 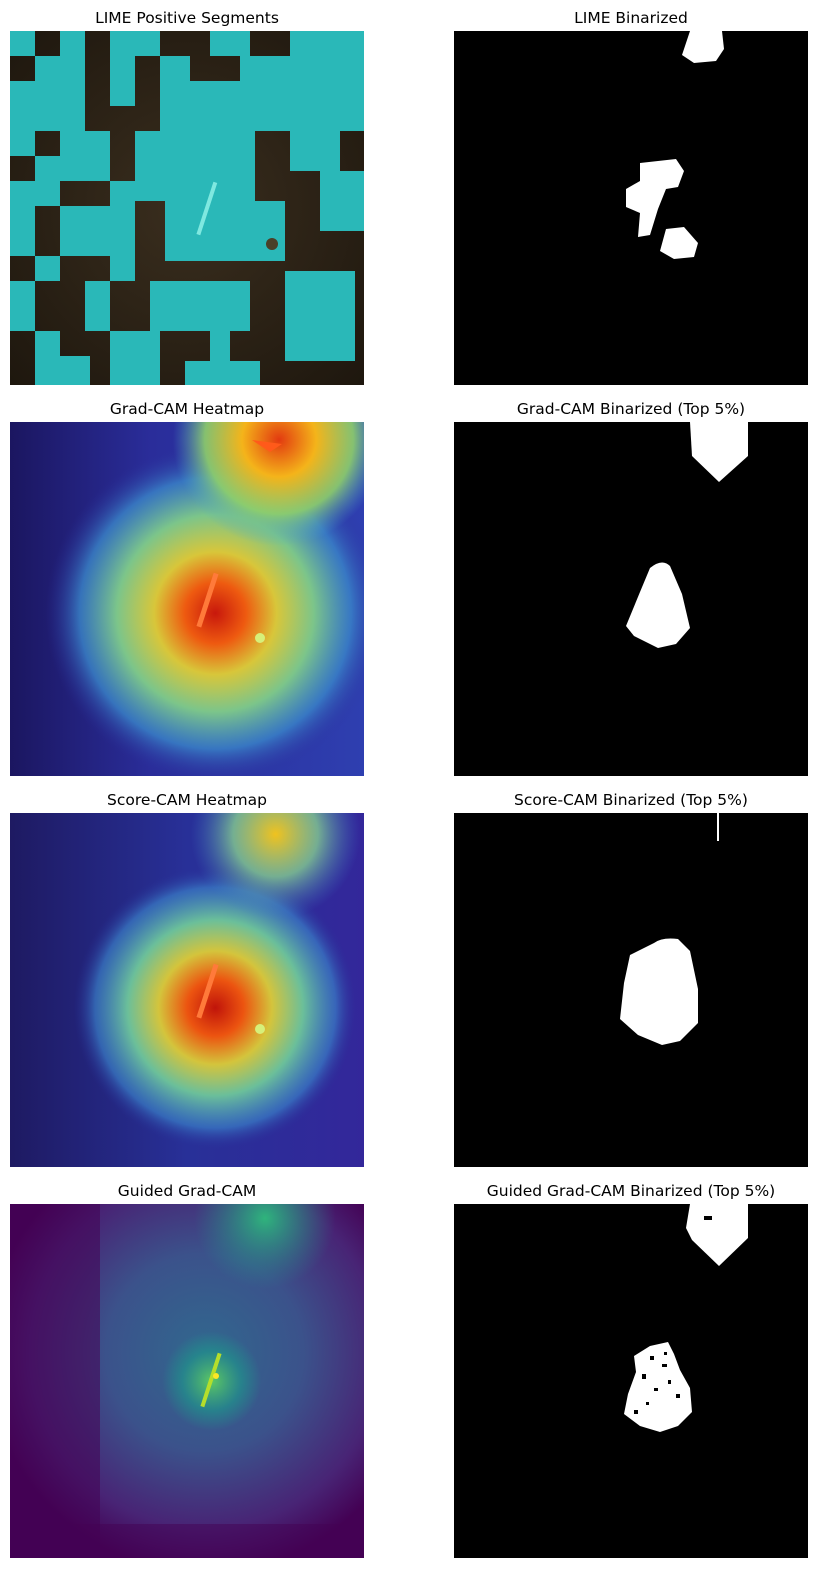 I want to click on panel-title-guided-gradcam-binarized: Guided Grad-CAM Binarized (Top 5%), so click(x=631, y=1191).